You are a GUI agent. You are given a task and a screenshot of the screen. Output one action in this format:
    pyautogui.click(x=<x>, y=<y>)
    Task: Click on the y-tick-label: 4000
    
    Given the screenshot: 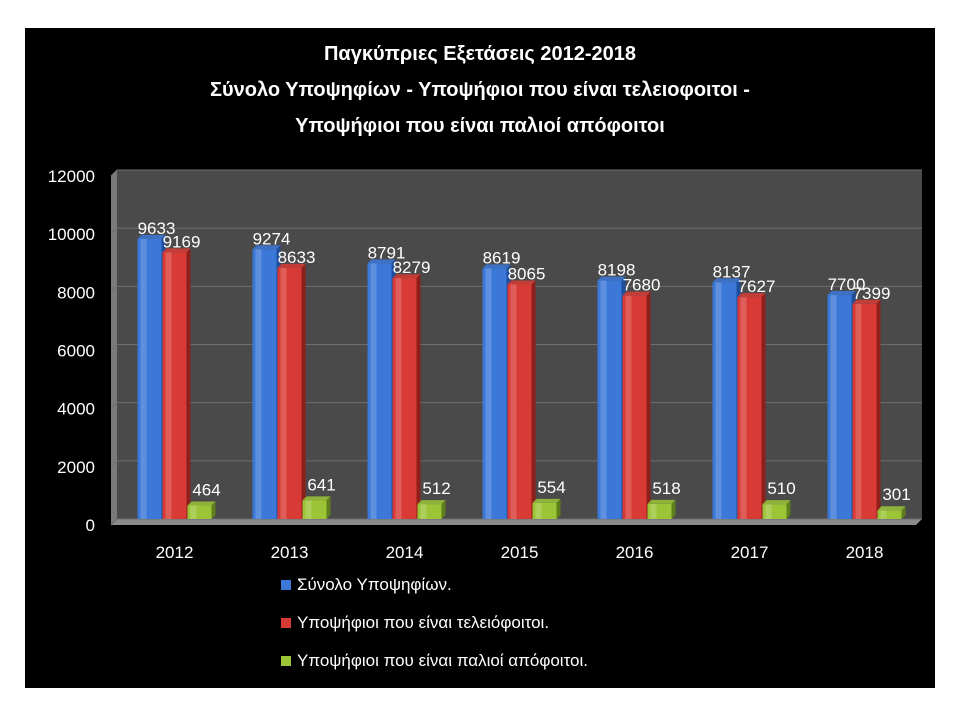 What is the action you would take?
    pyautogui.click(x=76, y=409)
    